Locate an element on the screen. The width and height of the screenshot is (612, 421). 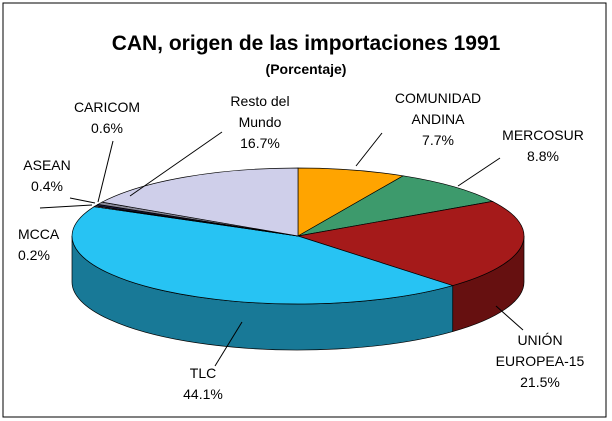
slice-label: Resto del Mundo is located at coordinates (259, 111).